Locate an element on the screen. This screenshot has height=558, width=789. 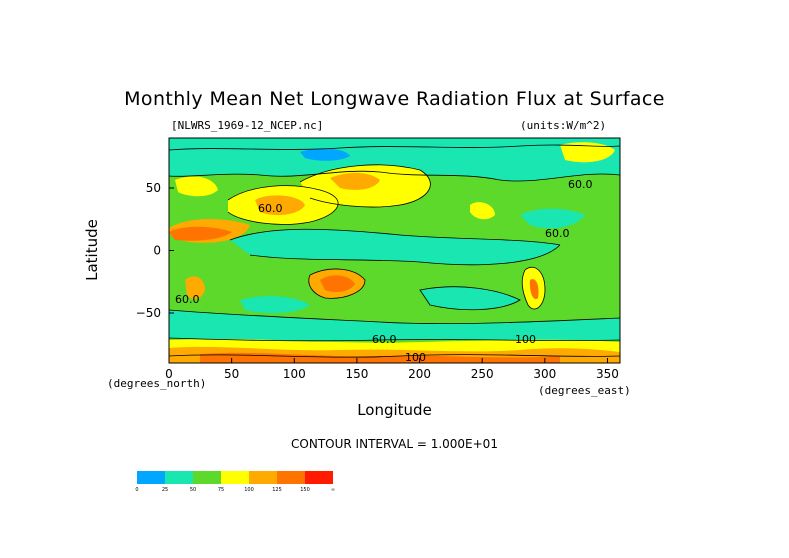
y-tick-label: −50 is located at coordinates (148, 313).